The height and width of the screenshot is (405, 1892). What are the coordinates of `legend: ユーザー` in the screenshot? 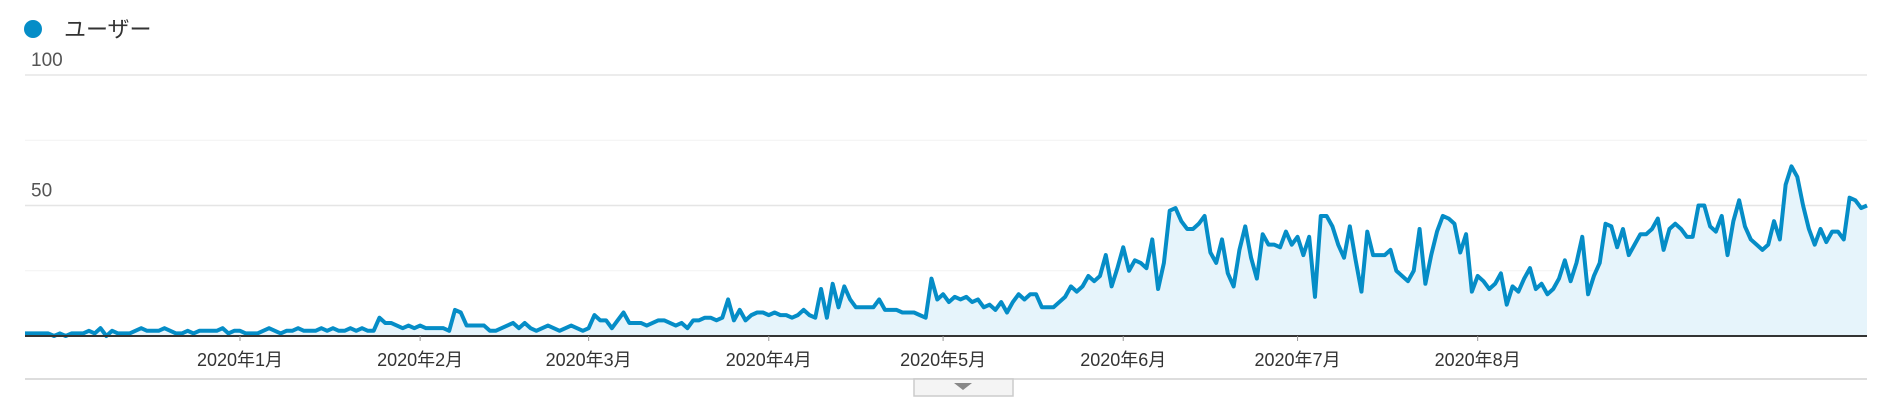 It's located at (88, 29).